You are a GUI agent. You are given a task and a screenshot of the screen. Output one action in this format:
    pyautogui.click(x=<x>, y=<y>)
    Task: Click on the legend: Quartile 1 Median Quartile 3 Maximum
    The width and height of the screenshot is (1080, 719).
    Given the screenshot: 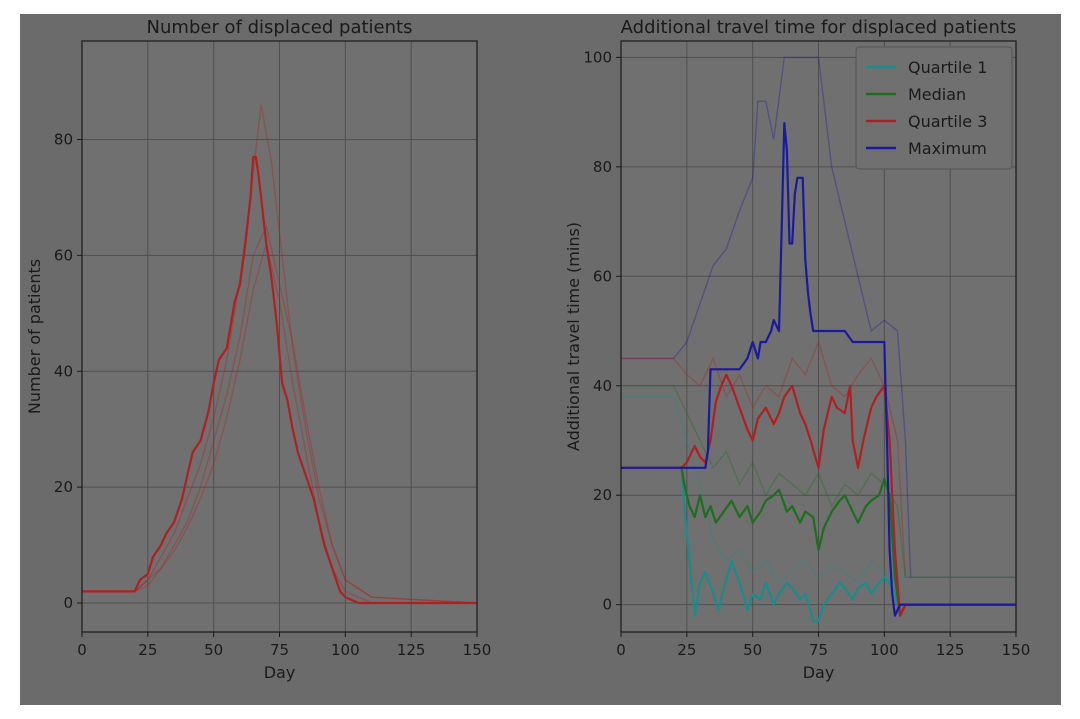 What is the action you would take?
    pyautogui.click(x=934, y=108)
    